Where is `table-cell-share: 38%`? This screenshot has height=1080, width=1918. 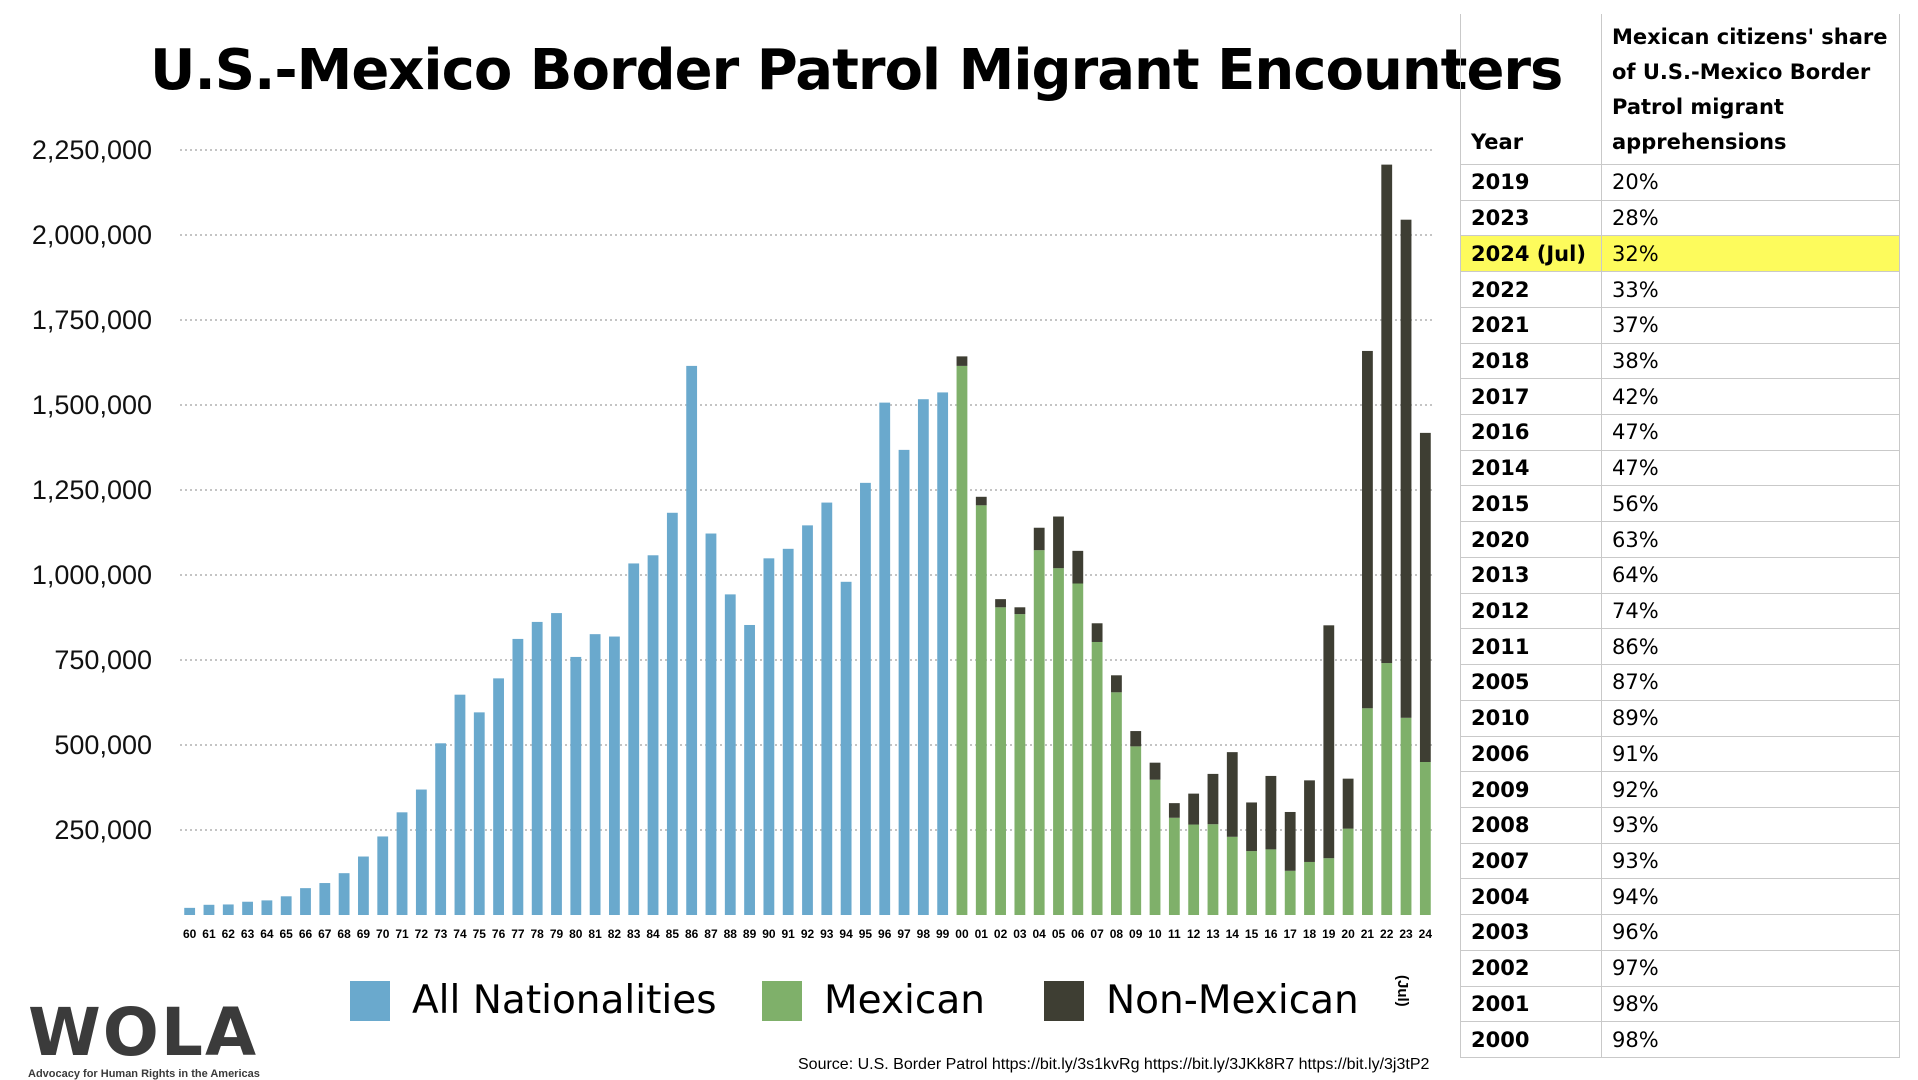 table-cell-share: 38% is located at coordinates (1750, 361).